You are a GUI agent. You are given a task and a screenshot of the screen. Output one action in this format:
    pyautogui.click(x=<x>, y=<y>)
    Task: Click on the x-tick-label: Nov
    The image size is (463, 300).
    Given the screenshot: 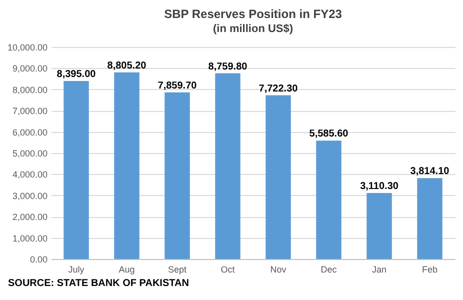 What is the action you would take?
    pyautogui.click(x=278, y=269)
    